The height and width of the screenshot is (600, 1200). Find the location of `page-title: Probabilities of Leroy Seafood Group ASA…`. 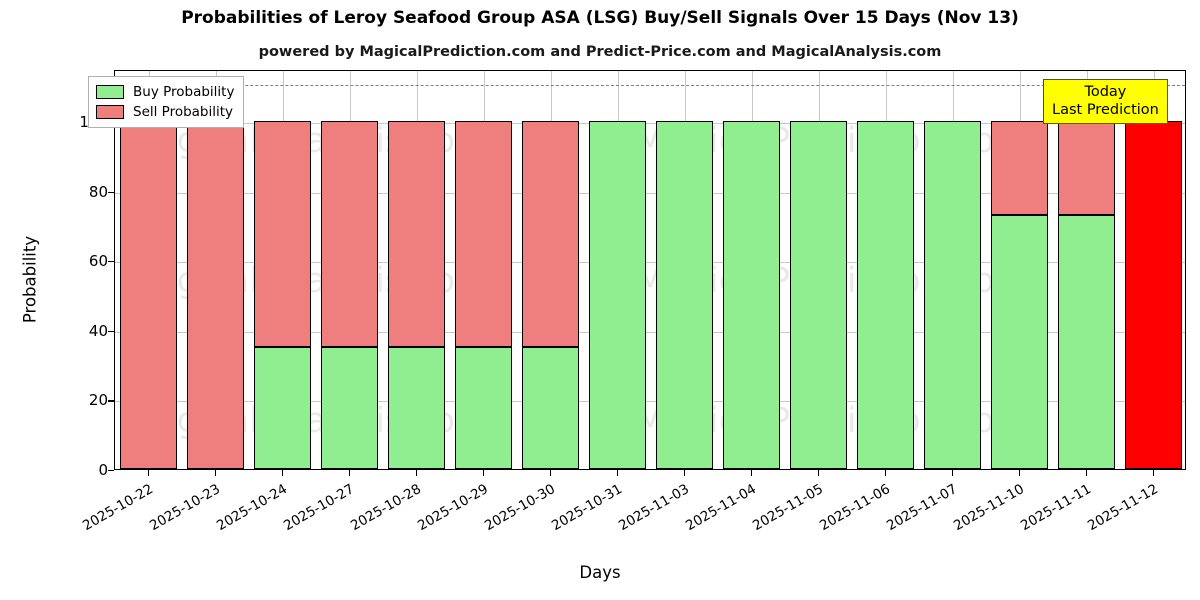

page-title: Probabilities of Leroy Seafood Group ASA… is located at coordinates (600, 18).